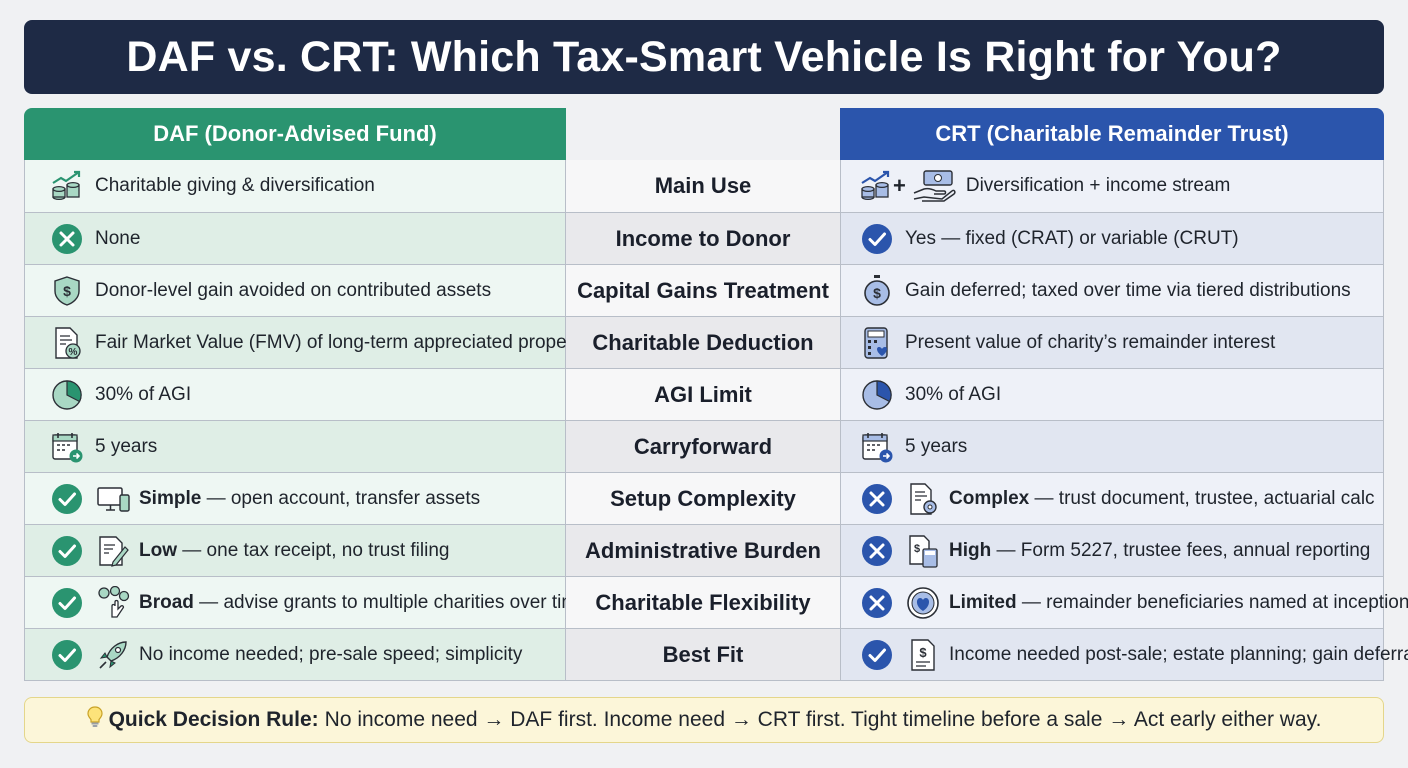 The image size is (1408, 768). Describe the element at coordinates (170, 498) in the screenshot. I see `daf-emphasis: Simple` at that location.